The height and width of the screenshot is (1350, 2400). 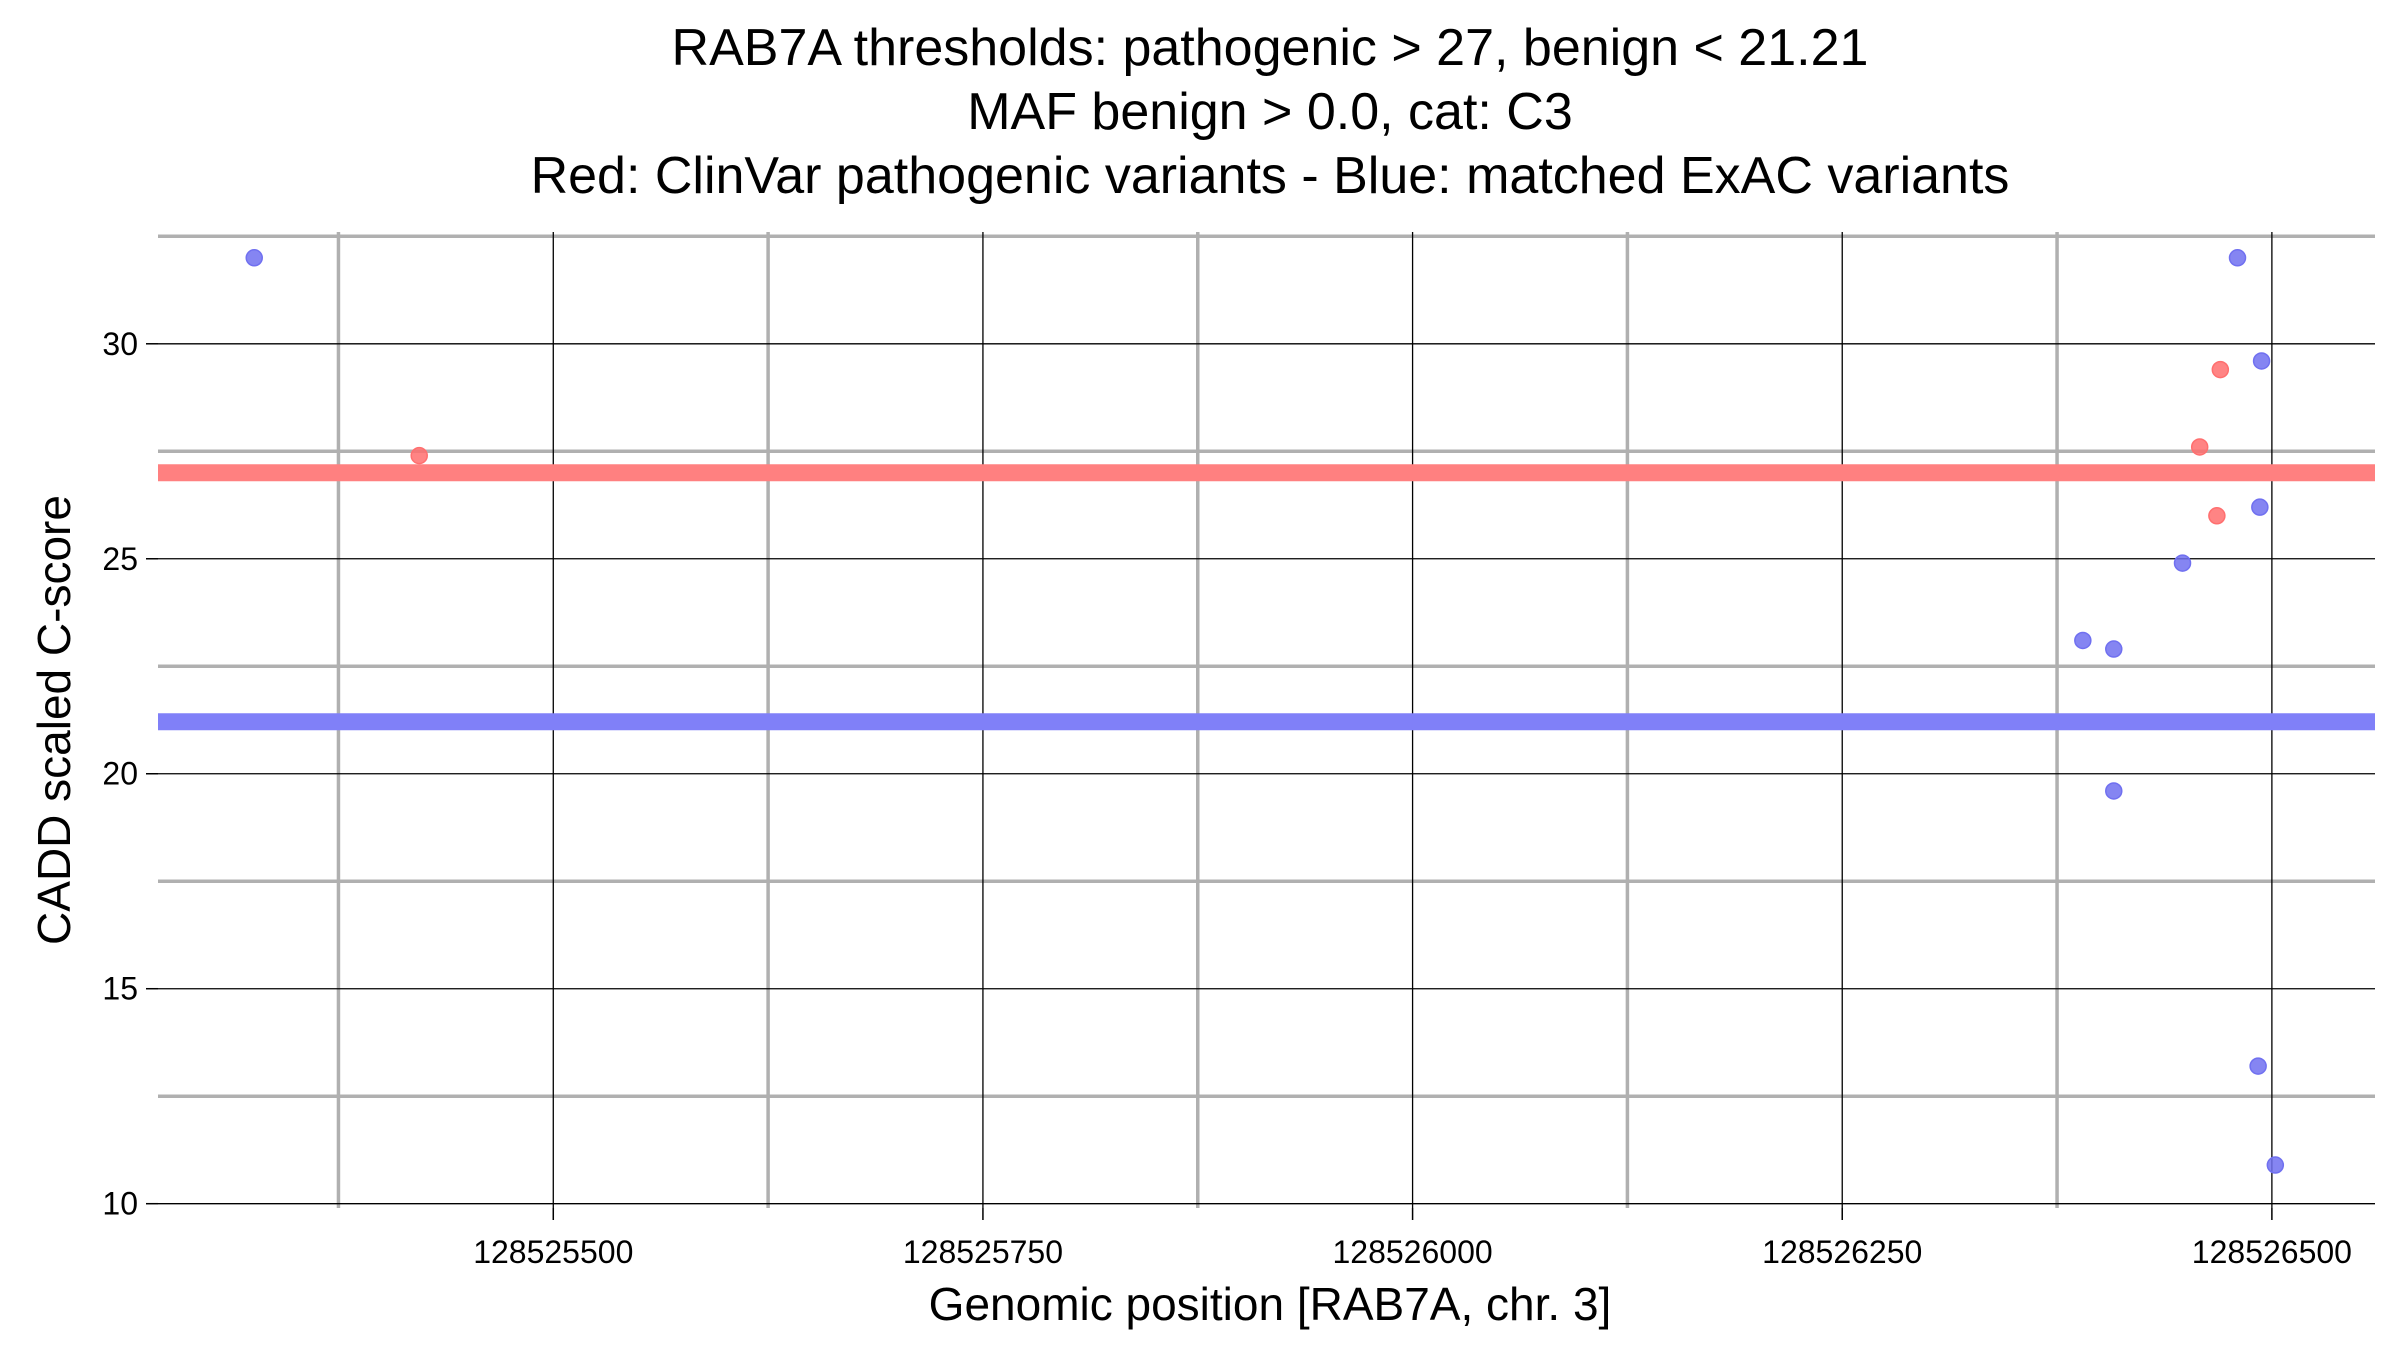 What do you see at coordinates (120, 1204) in the screenshot?
I see `y-tick-label: 10` at bounding box center [120, 1204].